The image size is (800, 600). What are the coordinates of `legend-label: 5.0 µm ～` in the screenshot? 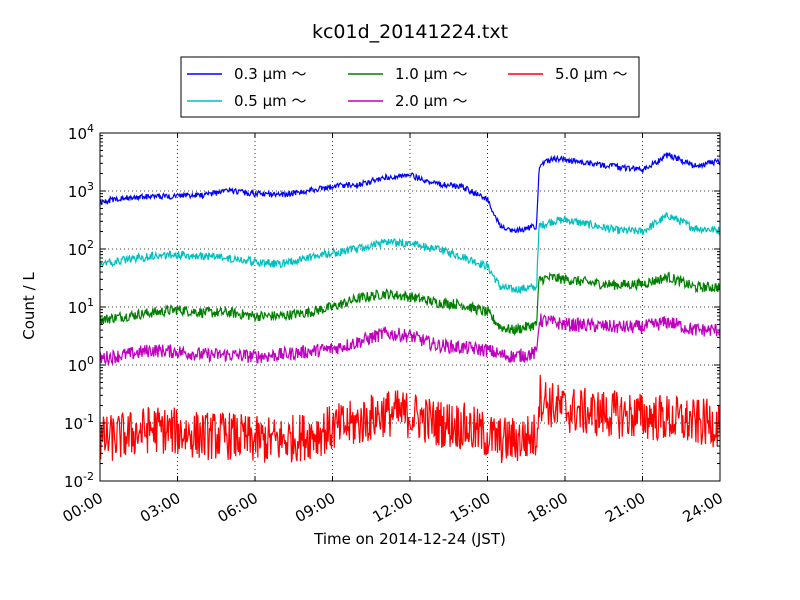 It's located at (591, 74).